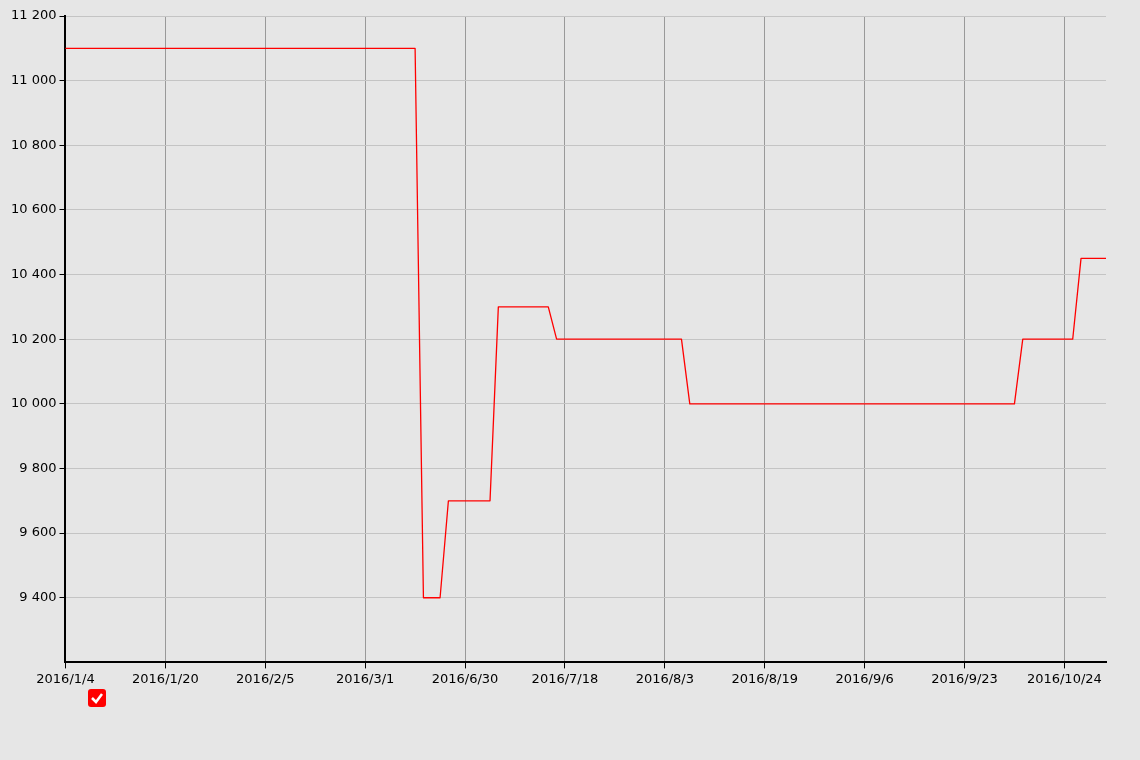 This screenshot has width=1140, height=760. What do you see at coordinates (33, 15) in the screenshot?
I see `y-tick-label: 11 200` at bounding box center [33, 15].